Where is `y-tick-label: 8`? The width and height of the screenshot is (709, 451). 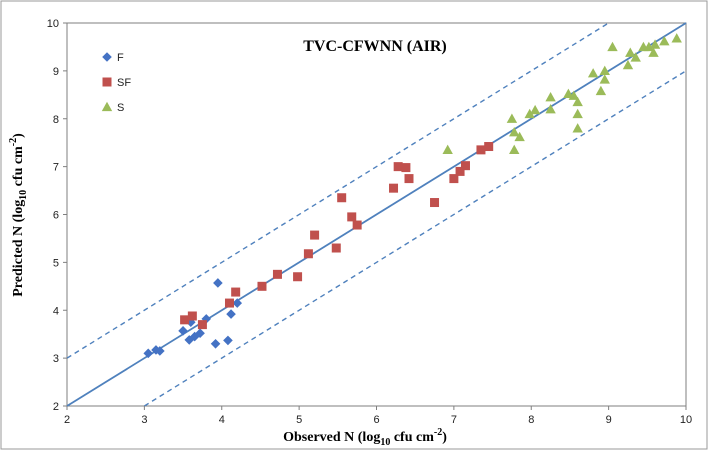
y-tick-label: 8 is located at coordinates (56, 120).